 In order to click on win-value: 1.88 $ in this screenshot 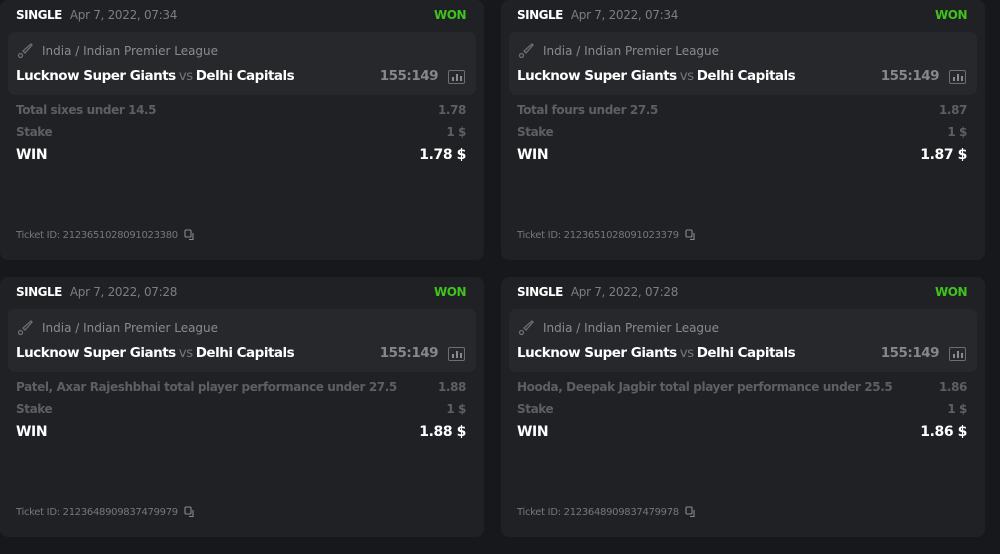, I will do `click(442, 432)`.